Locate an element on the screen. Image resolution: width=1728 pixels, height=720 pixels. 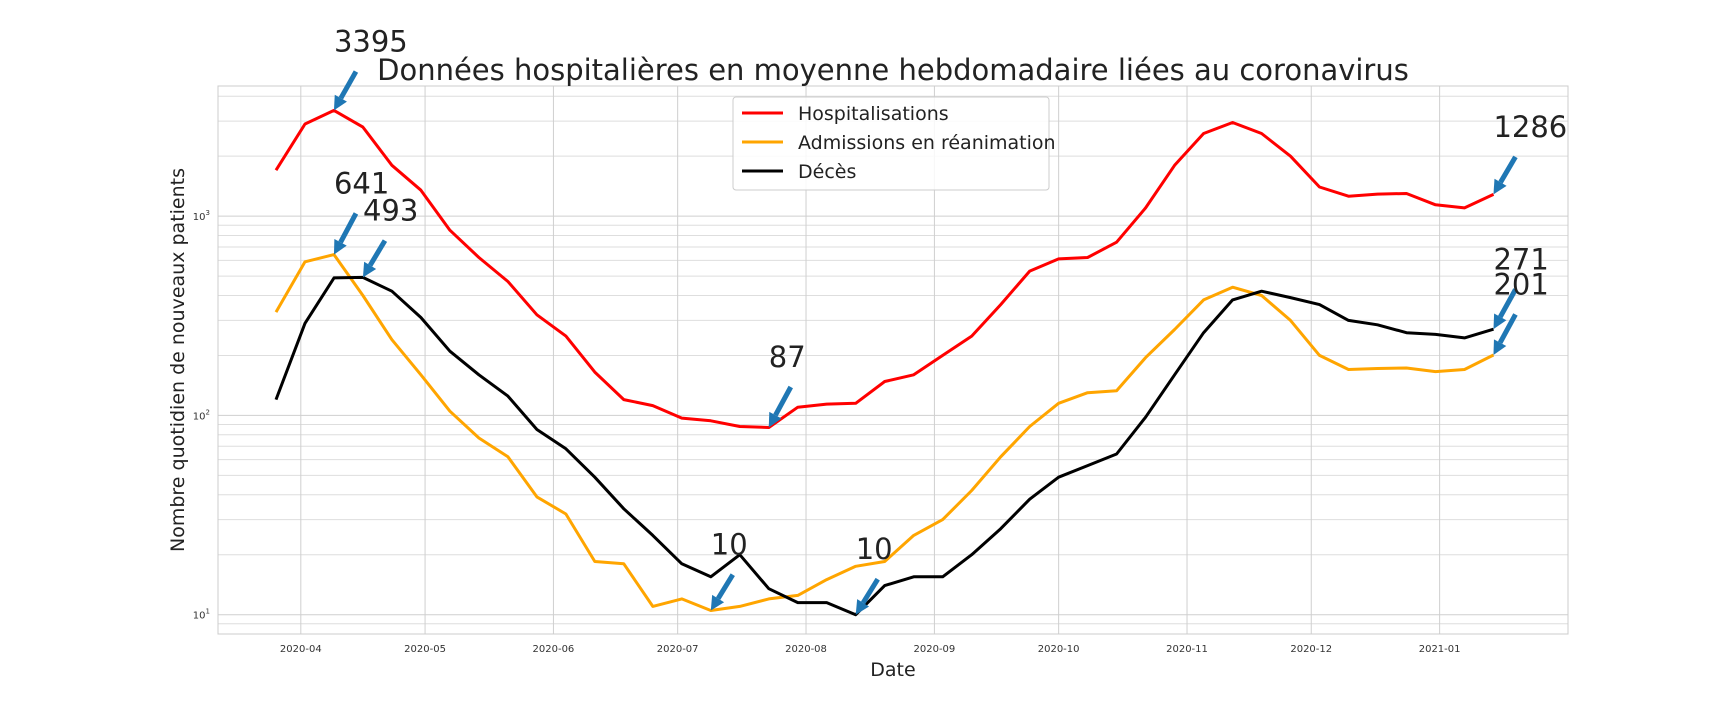
x-tick-label: 2020-11 is located at coordinates (1187, 649).